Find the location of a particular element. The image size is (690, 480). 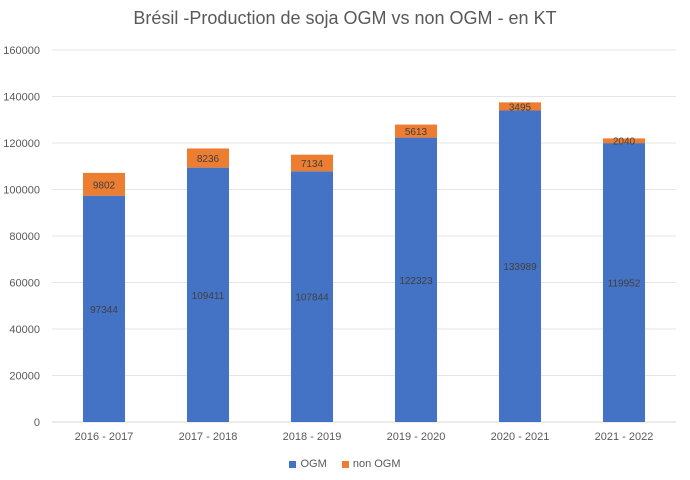

data-label-ogm: 122323 is located at coordinates (416, 281).